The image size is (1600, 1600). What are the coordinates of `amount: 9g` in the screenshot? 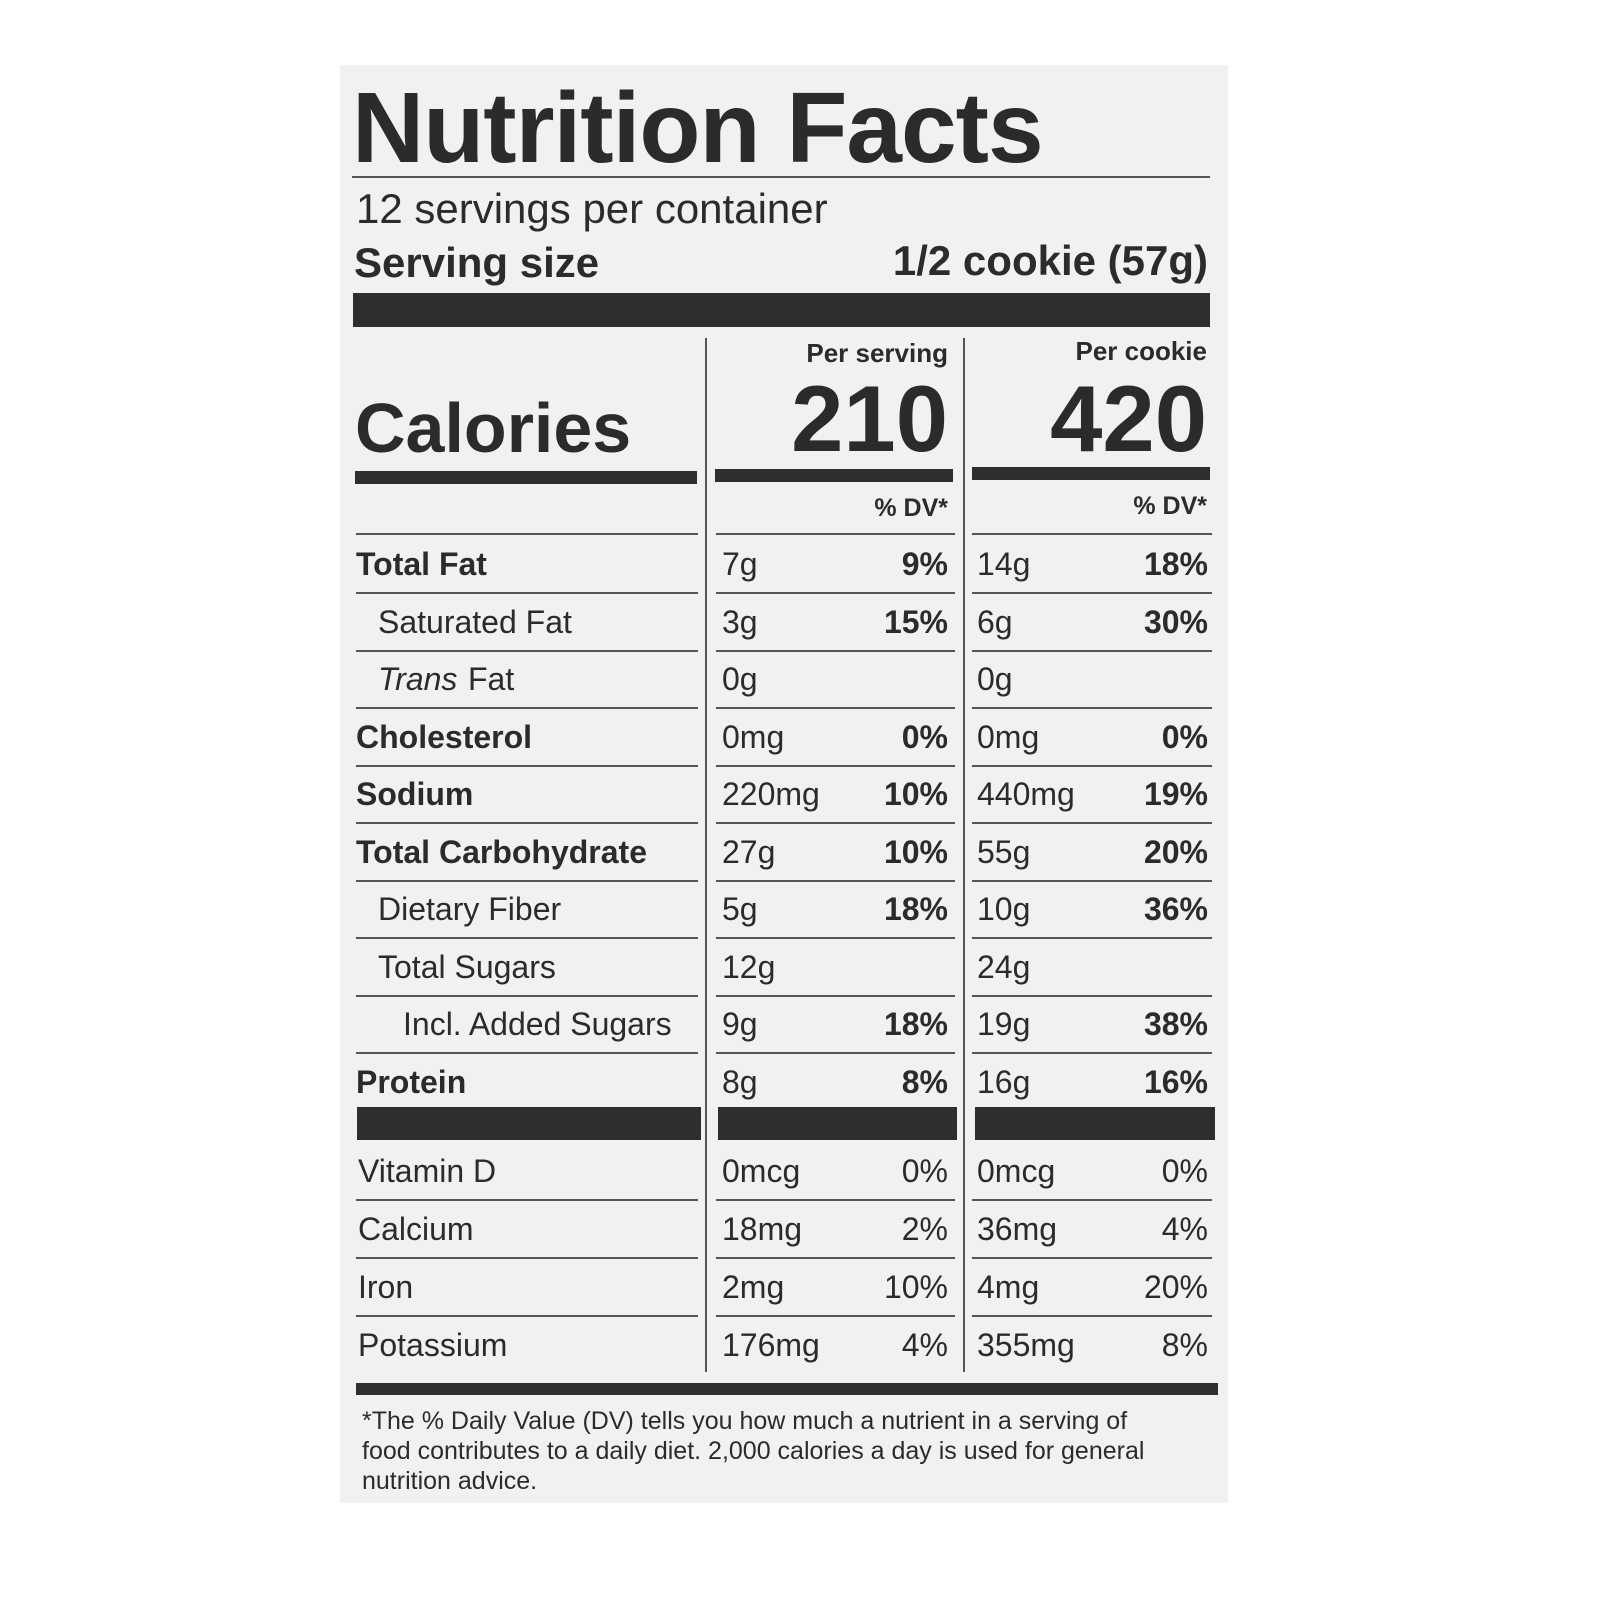 It's located at (740, 1024).